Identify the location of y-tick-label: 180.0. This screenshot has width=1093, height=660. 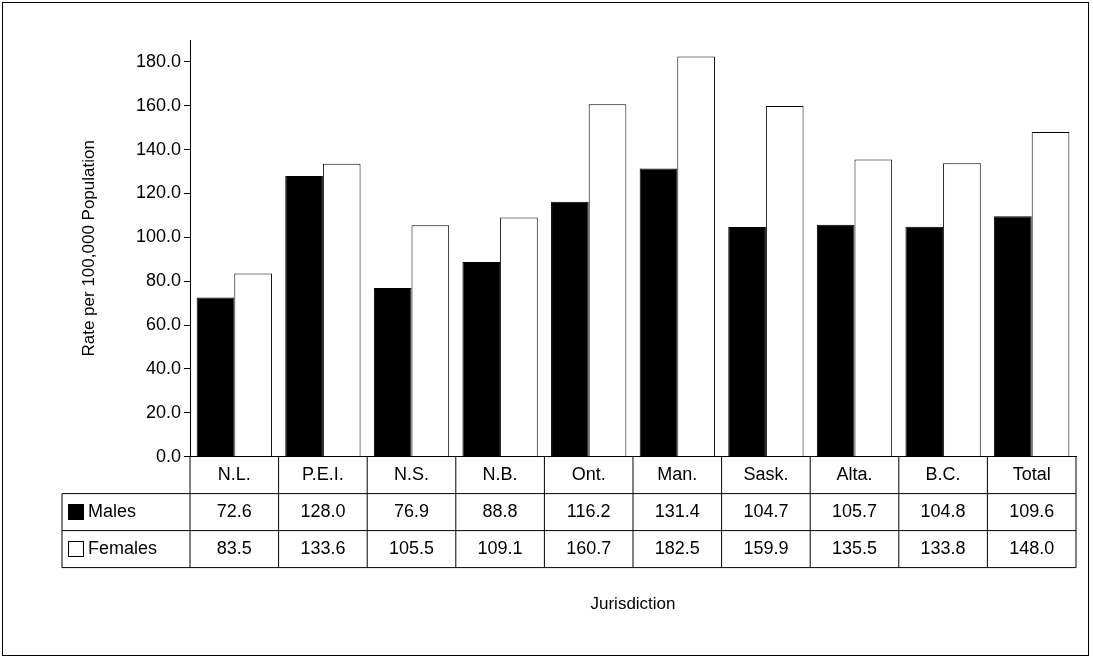
(158, 60).